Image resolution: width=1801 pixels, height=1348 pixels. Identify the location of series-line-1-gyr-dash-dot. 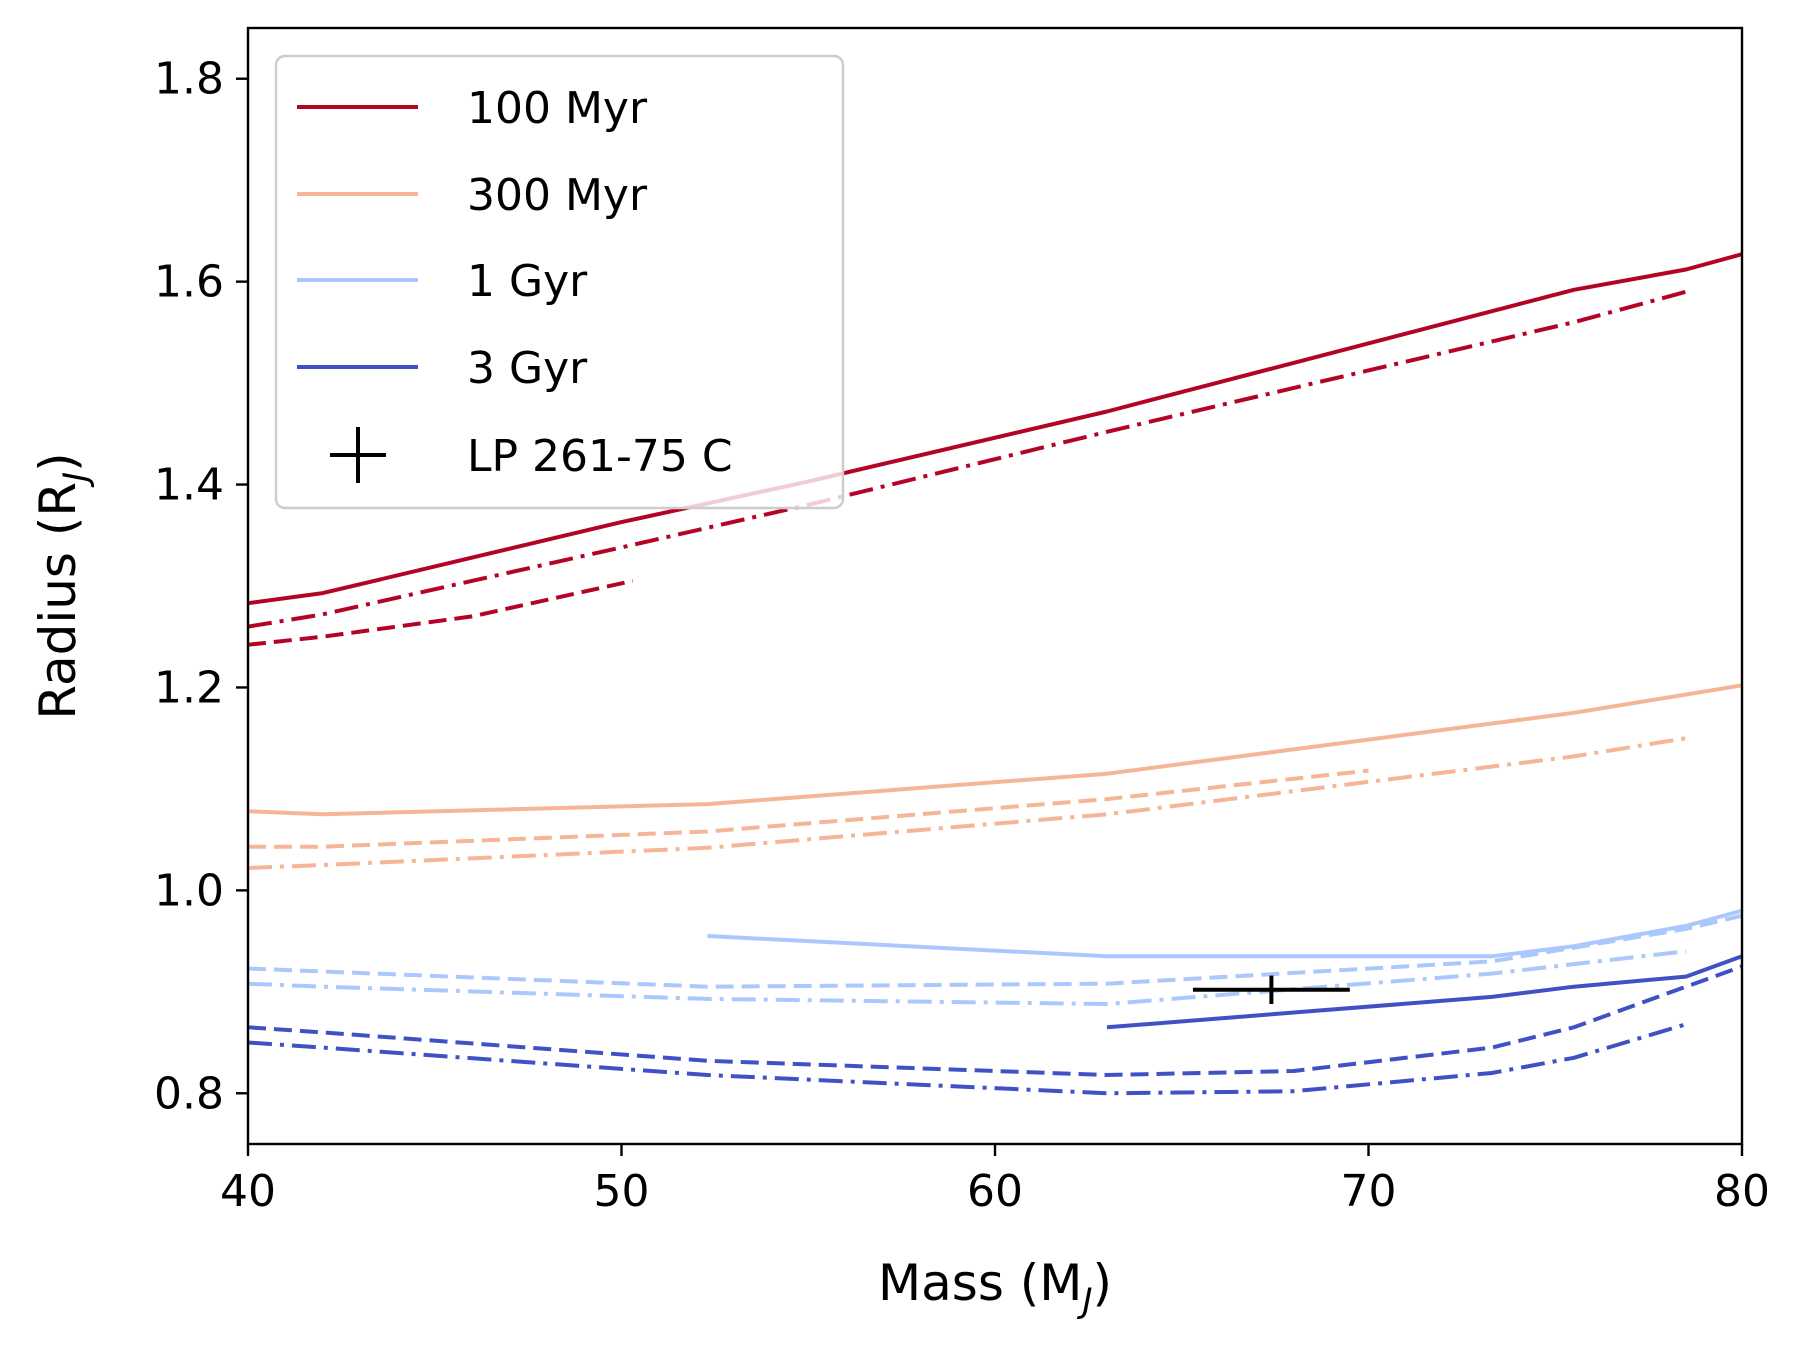
(967, 977).